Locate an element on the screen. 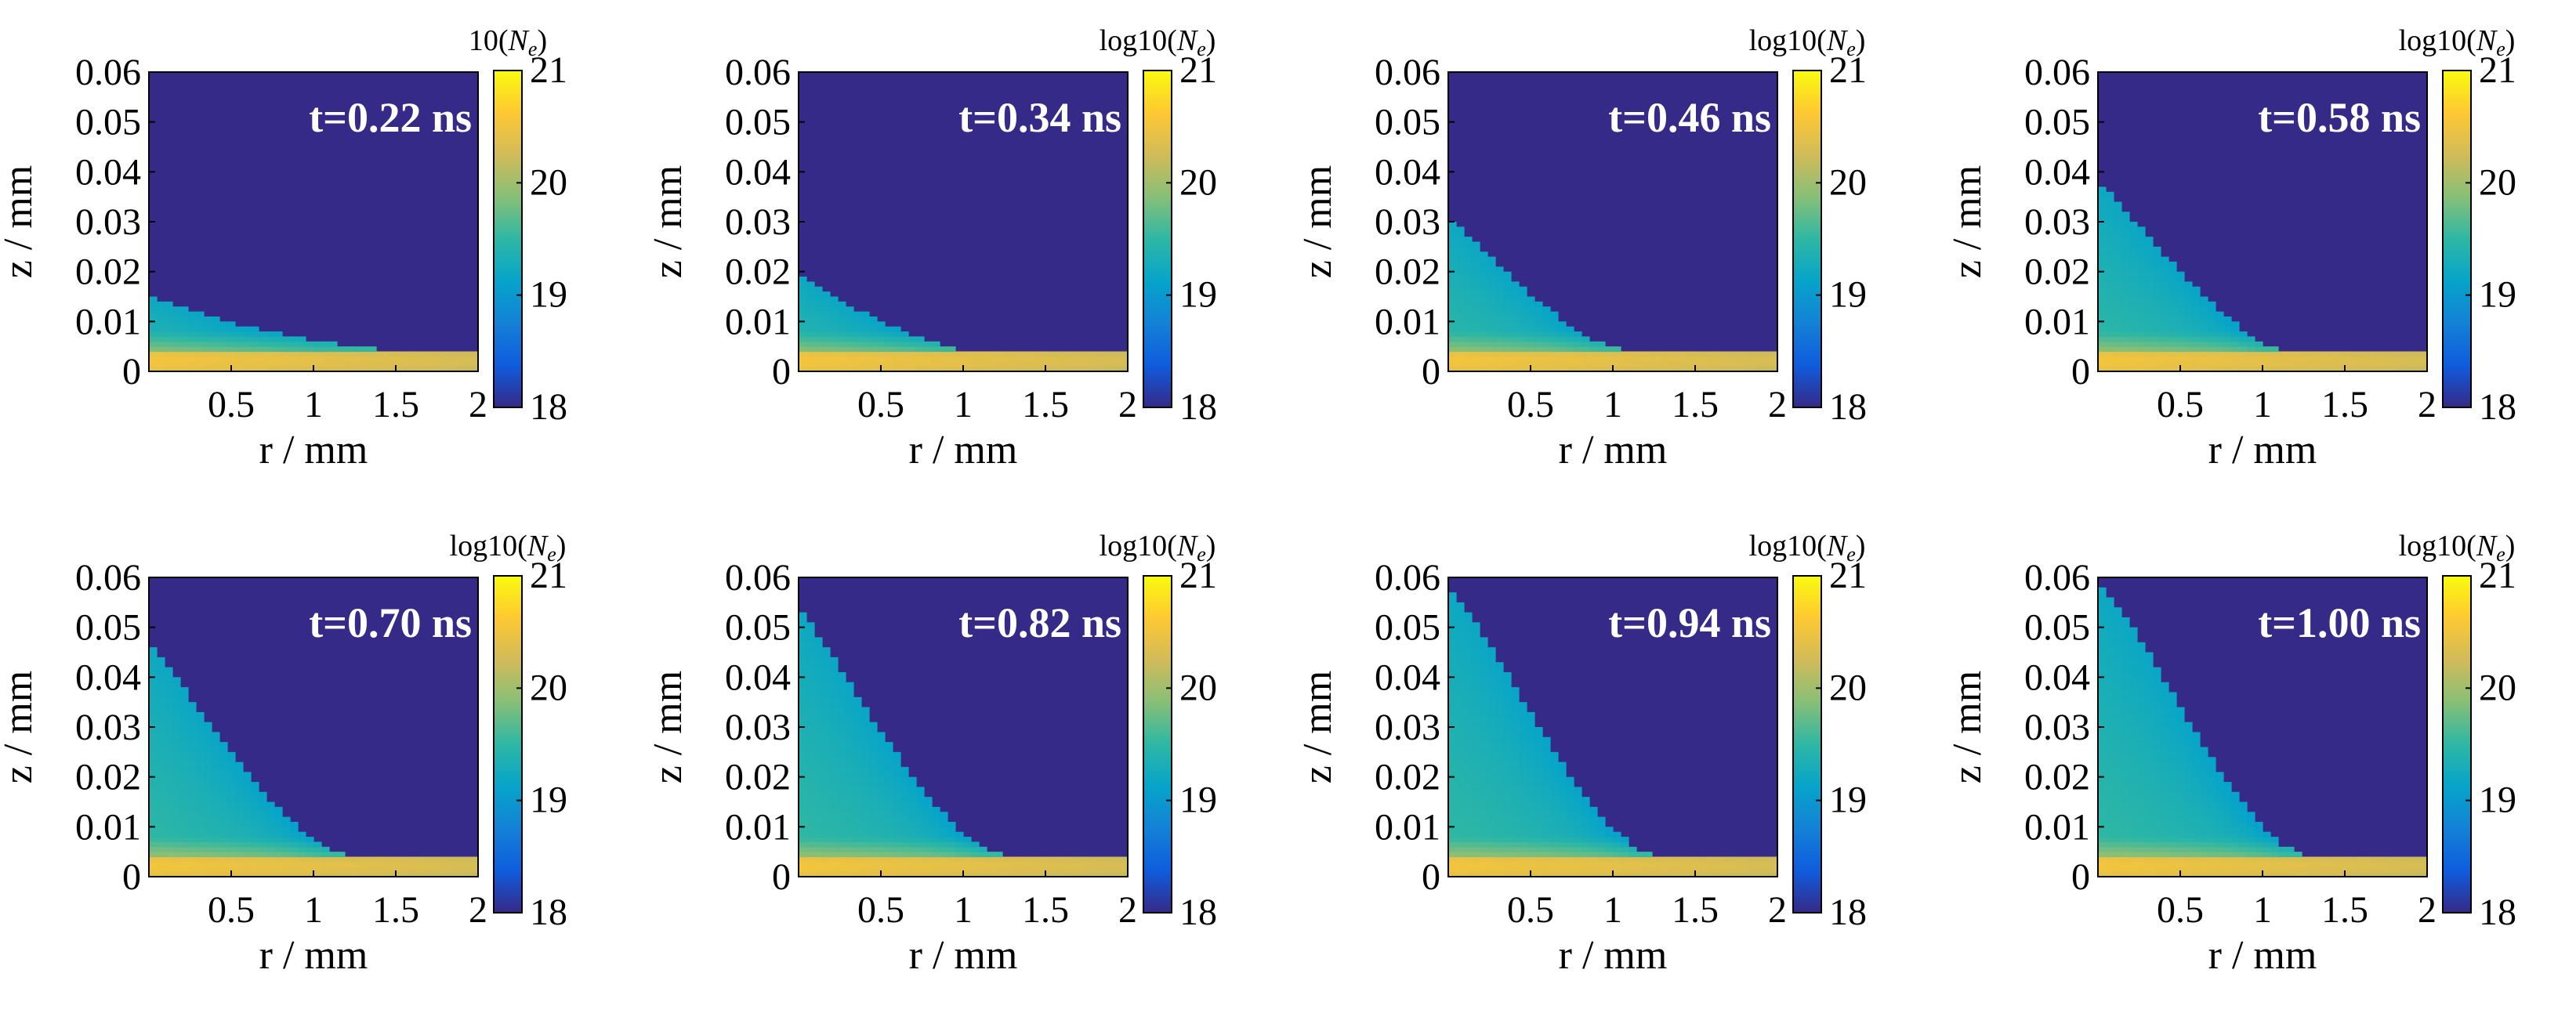 The width and height of the screenshot is (2576, 1013). y-tick-label: 0.05 is located at coordinates (758, 122).